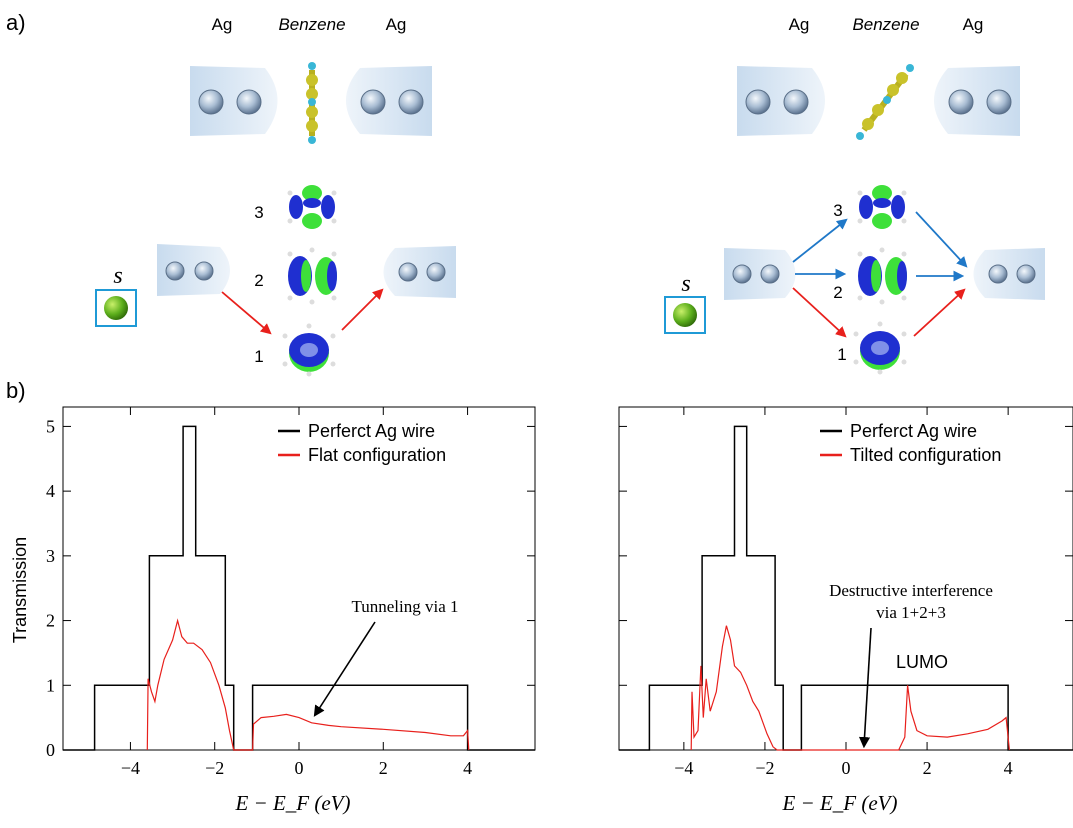 This screenshot has height=828, width=1073. What do you see at coordinates (50, 750) in the screenshot?
I see `y-tick-label: 0` at bounding box center [50, 750].